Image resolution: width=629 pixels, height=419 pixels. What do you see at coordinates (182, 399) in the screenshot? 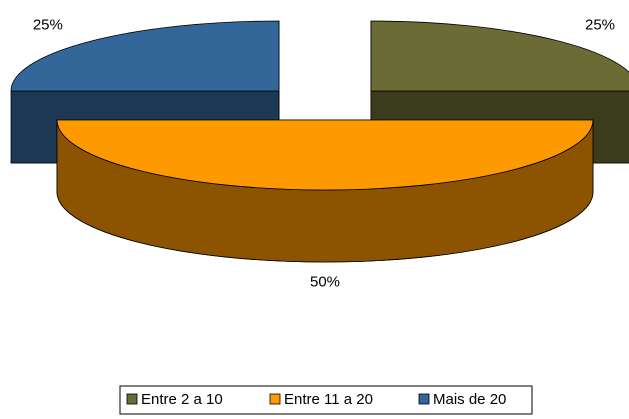
I see `legend-label: Entre 2 a 10` at bounding box center [182, 399].